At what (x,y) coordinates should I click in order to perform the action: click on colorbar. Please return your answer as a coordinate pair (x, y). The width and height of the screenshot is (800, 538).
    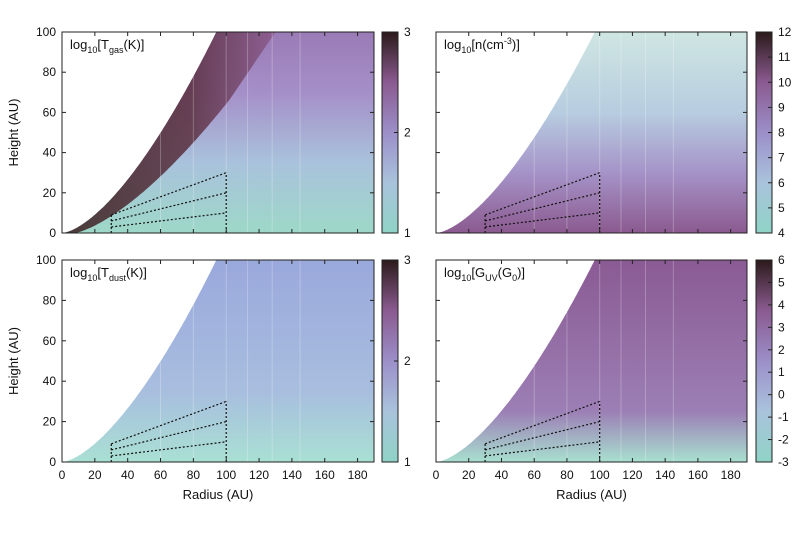
    Looking at the image, I should click on (764, 361).